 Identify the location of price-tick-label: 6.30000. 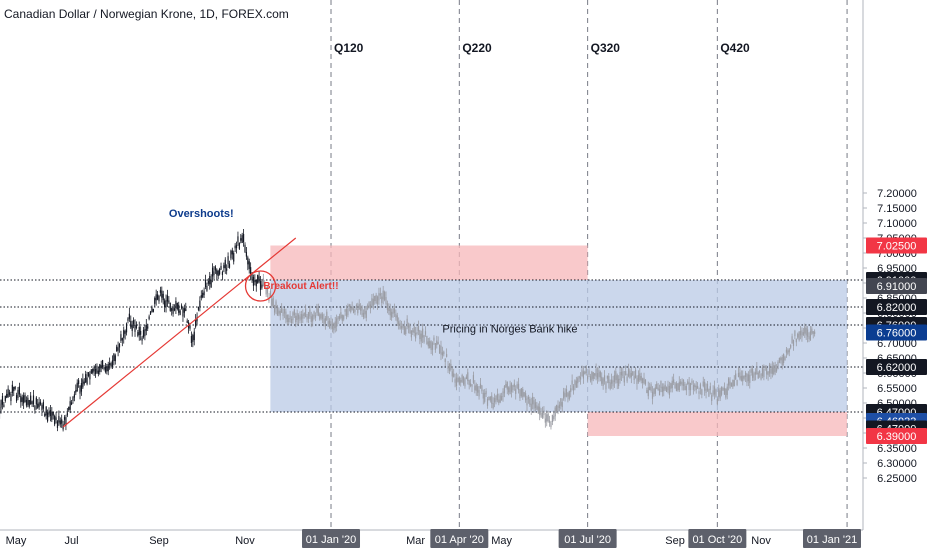
(897, 464).